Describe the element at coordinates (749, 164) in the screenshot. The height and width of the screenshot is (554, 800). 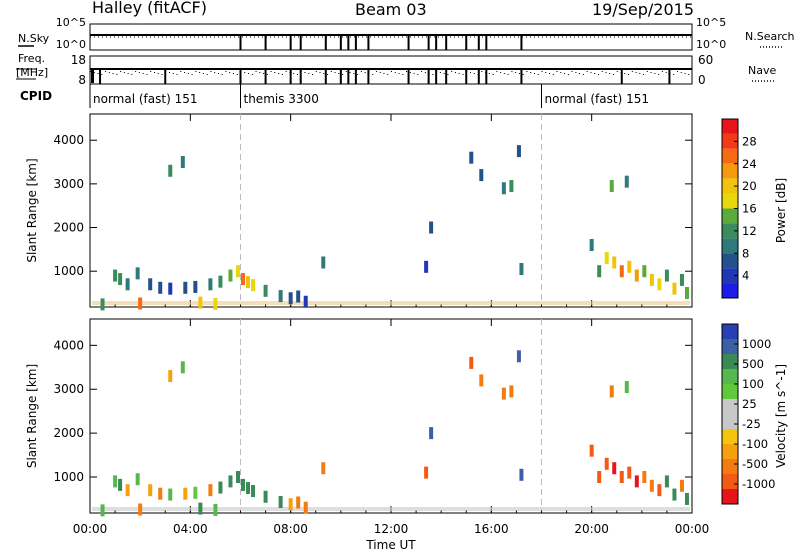
I see `colorbar-tick-label: 24` at that location.